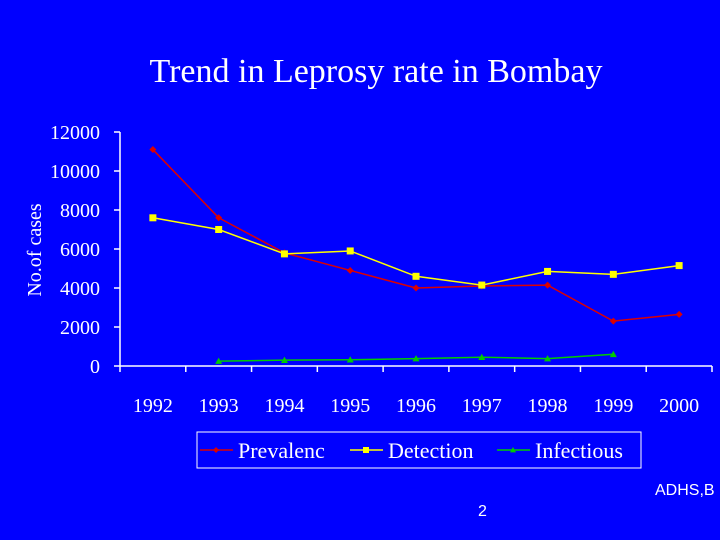 The image size is (720, 540). I want to click on y-tick-label: 8000, so click(80, 211).